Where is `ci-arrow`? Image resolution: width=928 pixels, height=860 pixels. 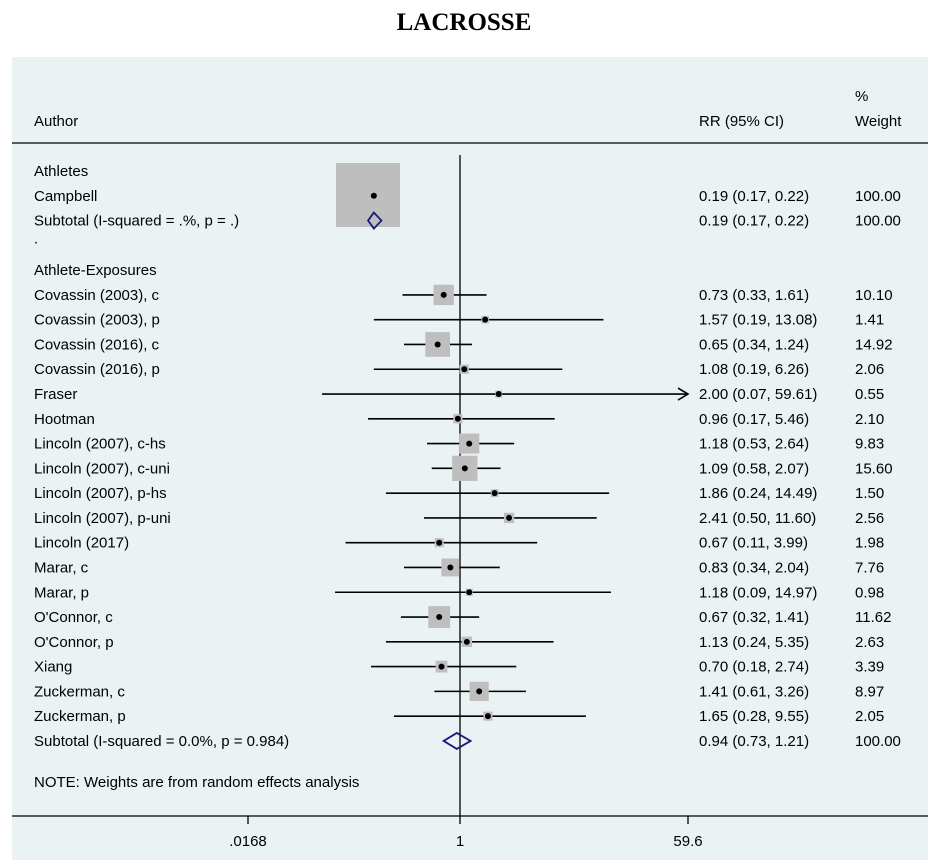
ci-arrow is located at coordinates (683, 394).